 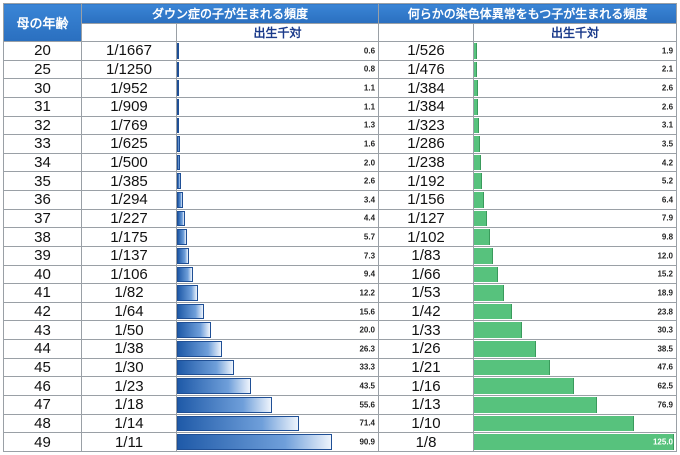 I want to click on maternal-age-cell: 49, so click(x=42, y=442).